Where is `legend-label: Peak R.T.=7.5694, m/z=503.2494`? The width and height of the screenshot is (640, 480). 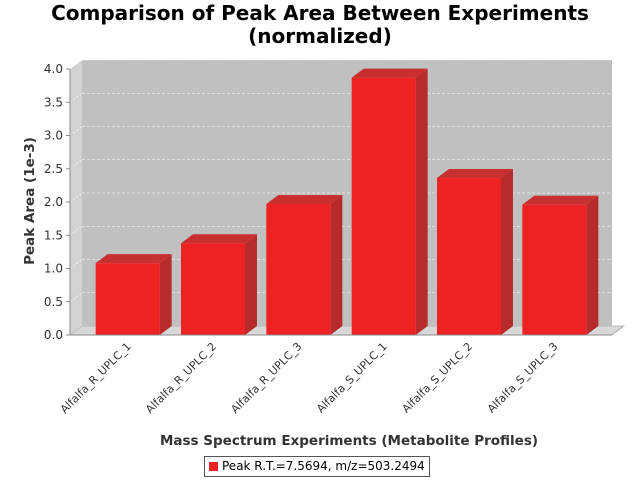 legend-label: Peak R.T.=7.5694, m/z=503.2494 is located at coordinates (323, 466).